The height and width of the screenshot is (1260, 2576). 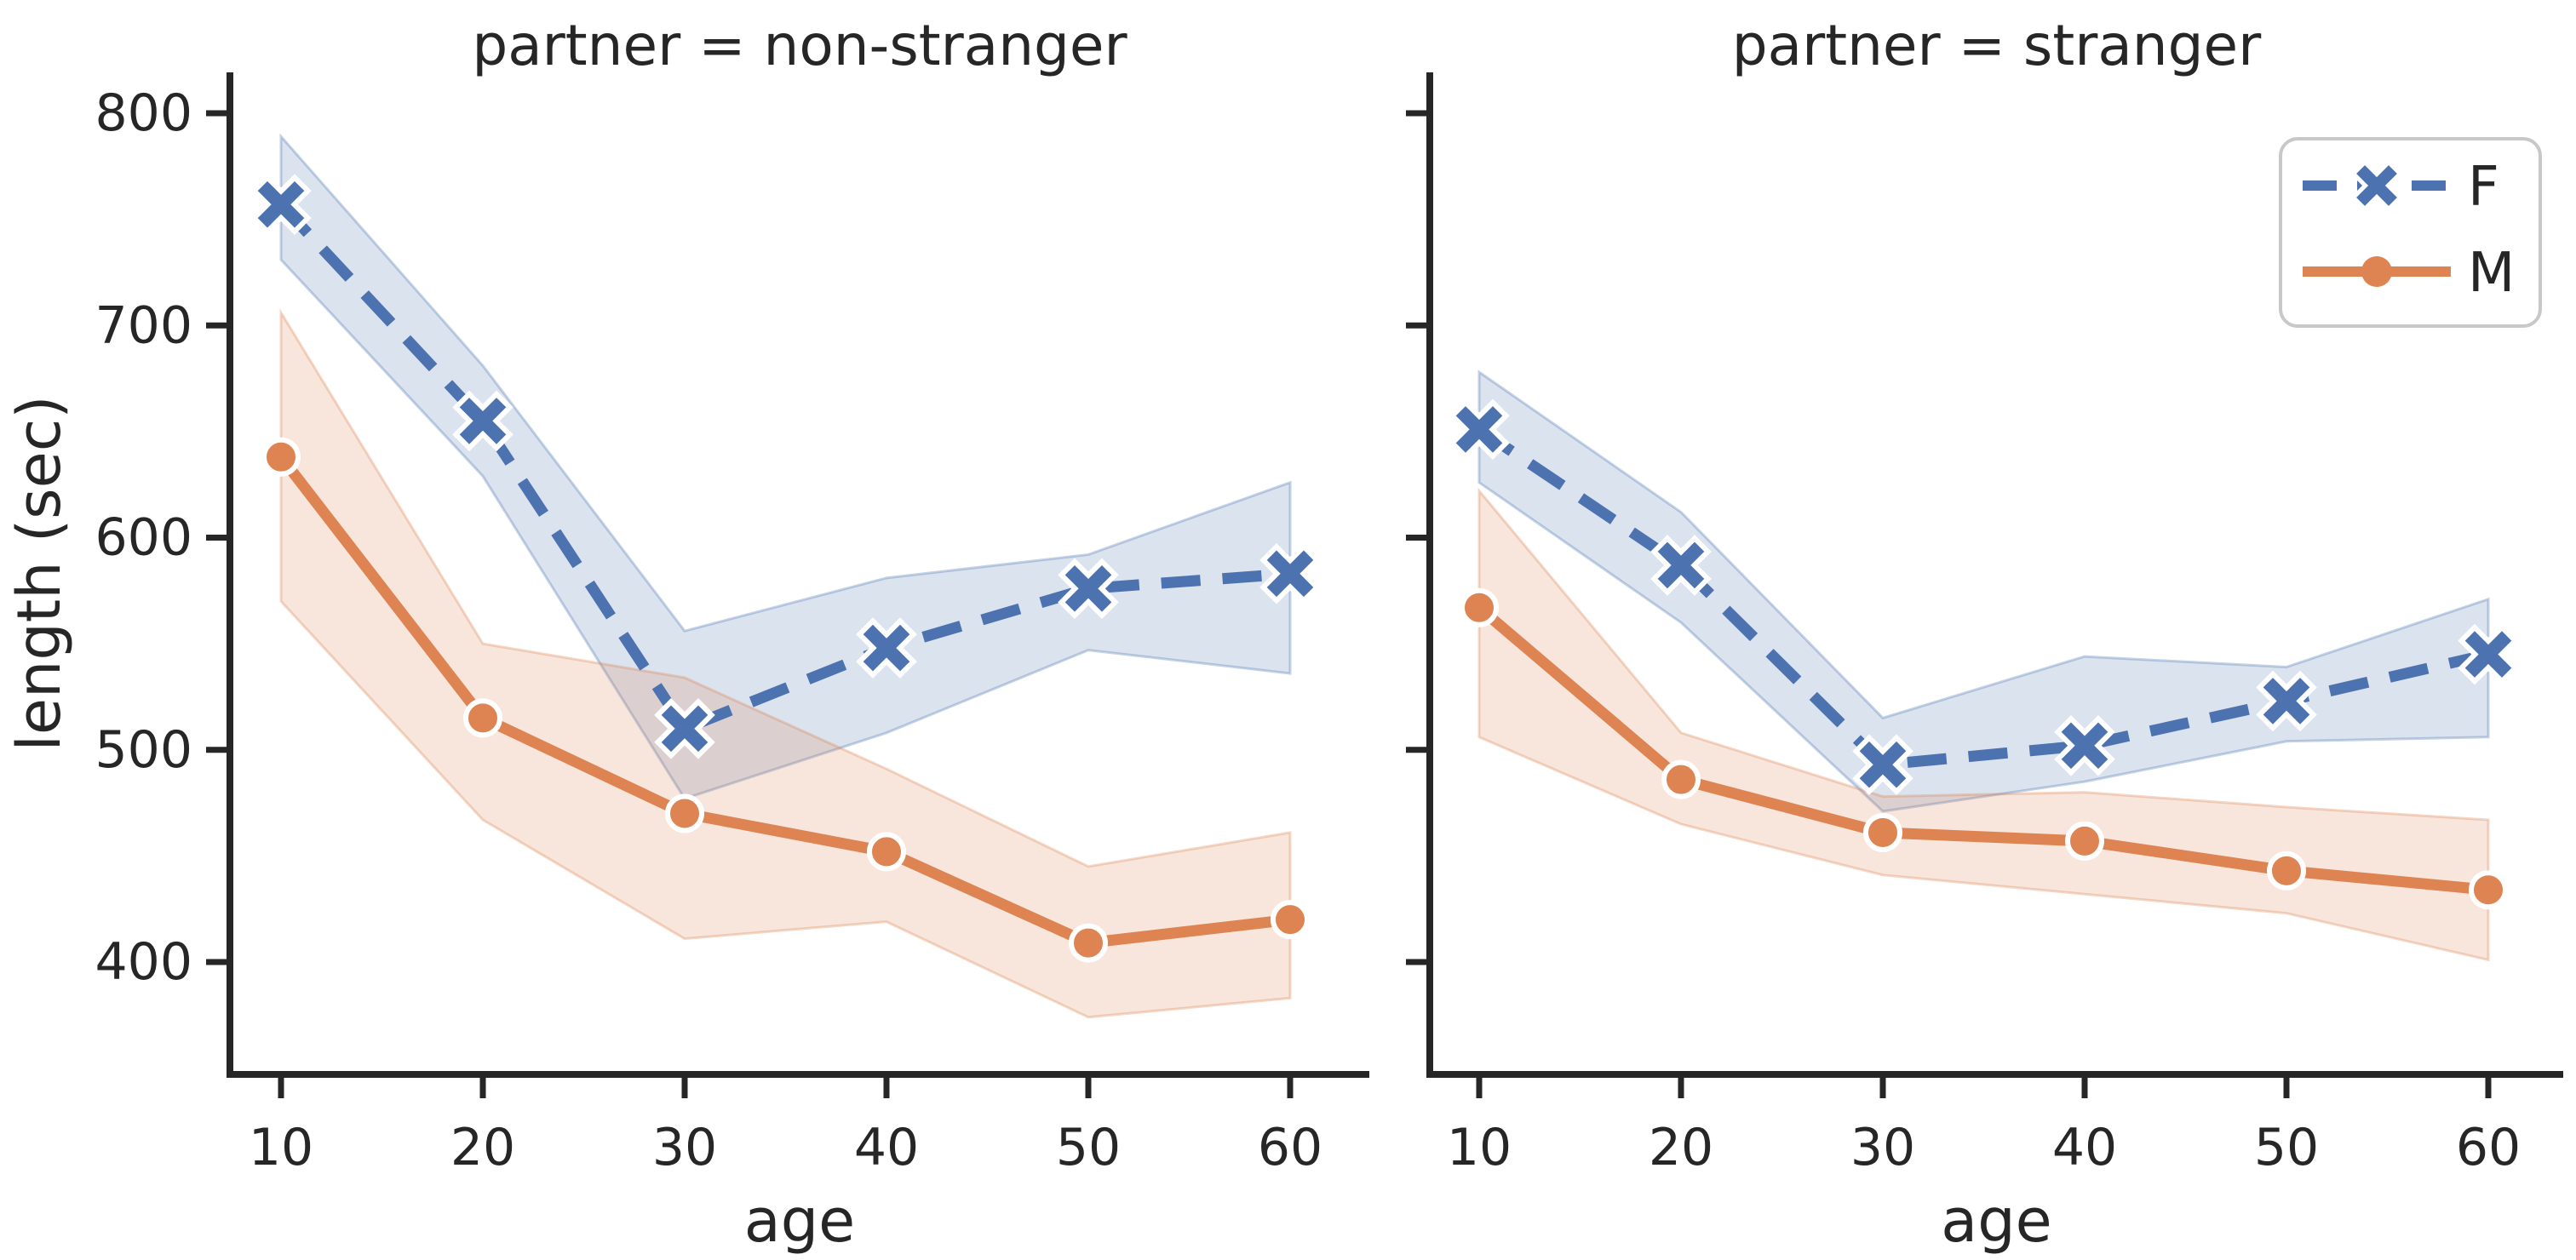 I want to click on legend-entry-F: F, so click(x=2401, y=187).